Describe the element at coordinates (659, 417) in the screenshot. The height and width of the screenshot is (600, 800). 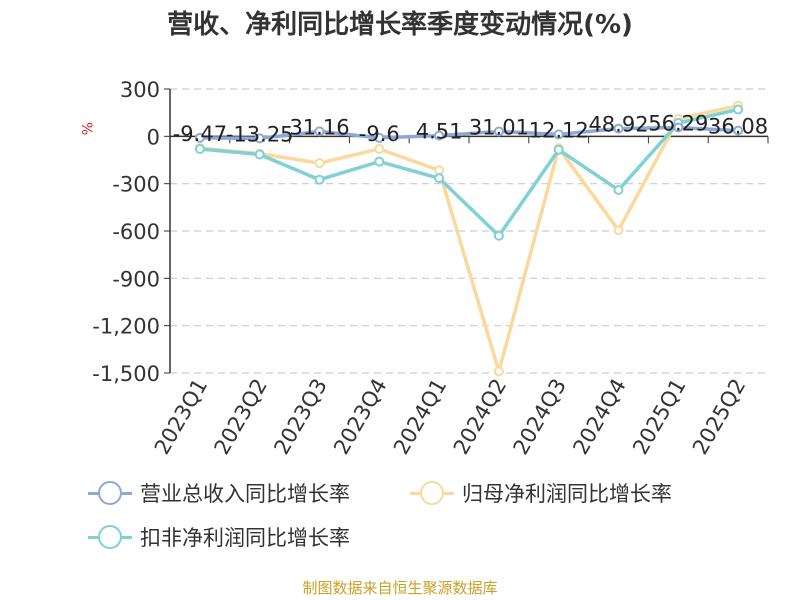
I see `x-tick-label: 2025Q1` at that location.